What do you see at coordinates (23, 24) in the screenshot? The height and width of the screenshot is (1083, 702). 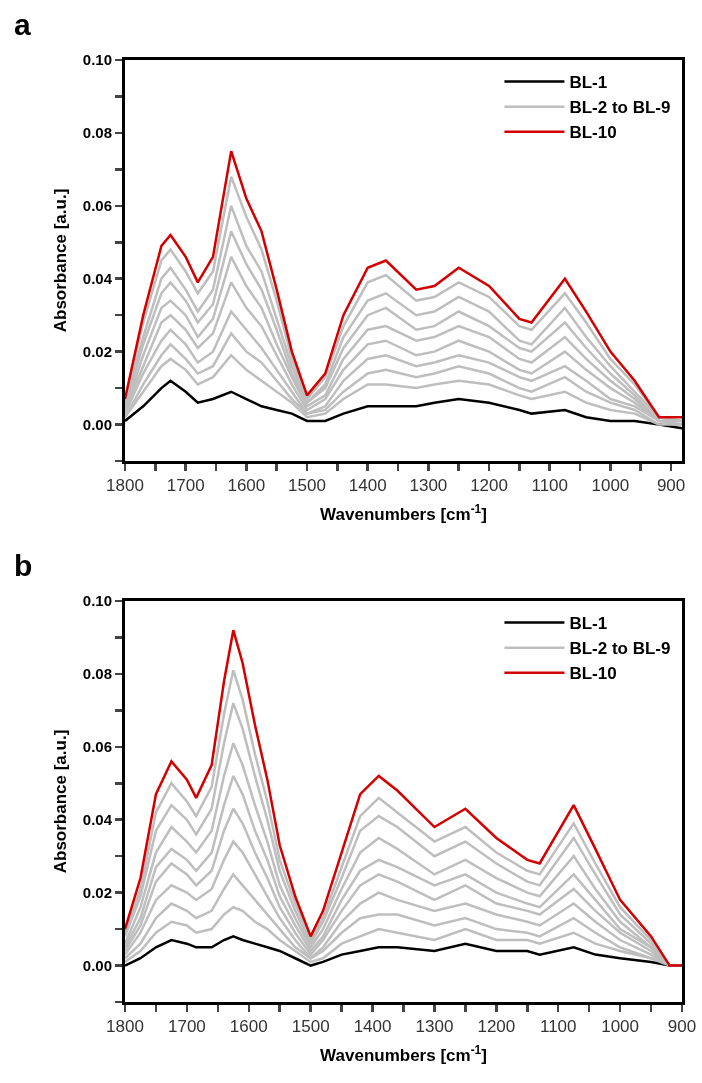 I see `chart-title: a` at bounding box center [23, 24].